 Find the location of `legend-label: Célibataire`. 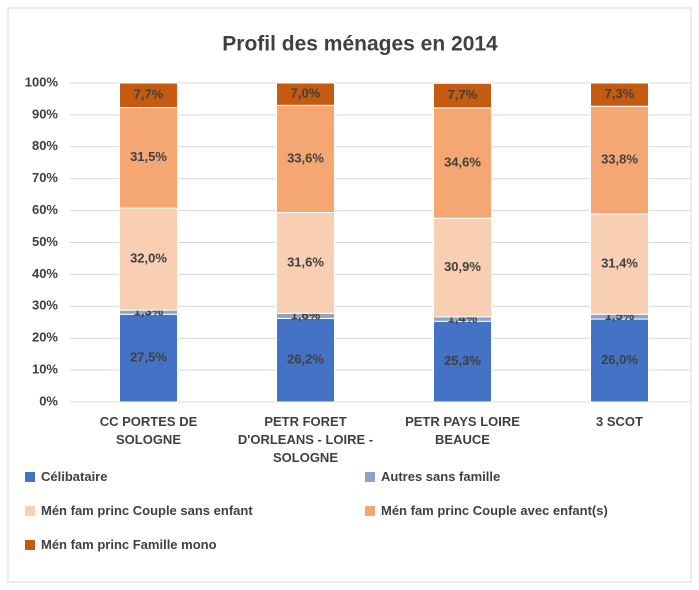

legend-label: Célibataire is located at coordinates (74, 476).